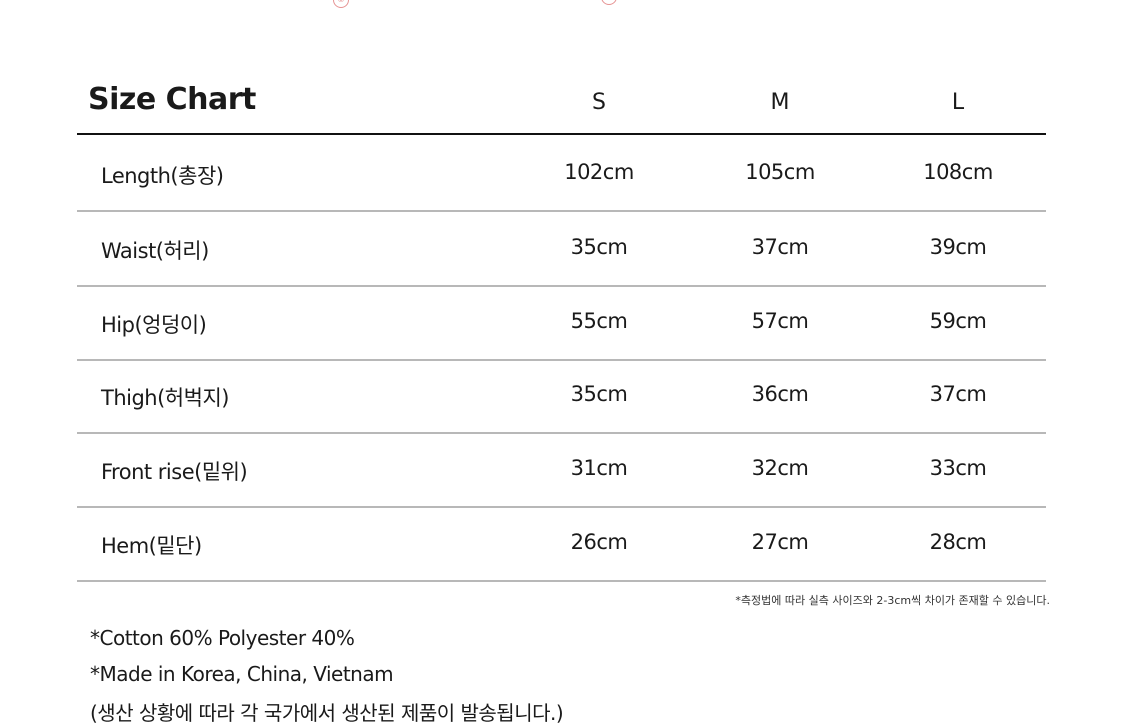  What do you see at coordinates (780, 102) in the screenshot?
I see `column-header-m: M` at bounding box center [780, 102].